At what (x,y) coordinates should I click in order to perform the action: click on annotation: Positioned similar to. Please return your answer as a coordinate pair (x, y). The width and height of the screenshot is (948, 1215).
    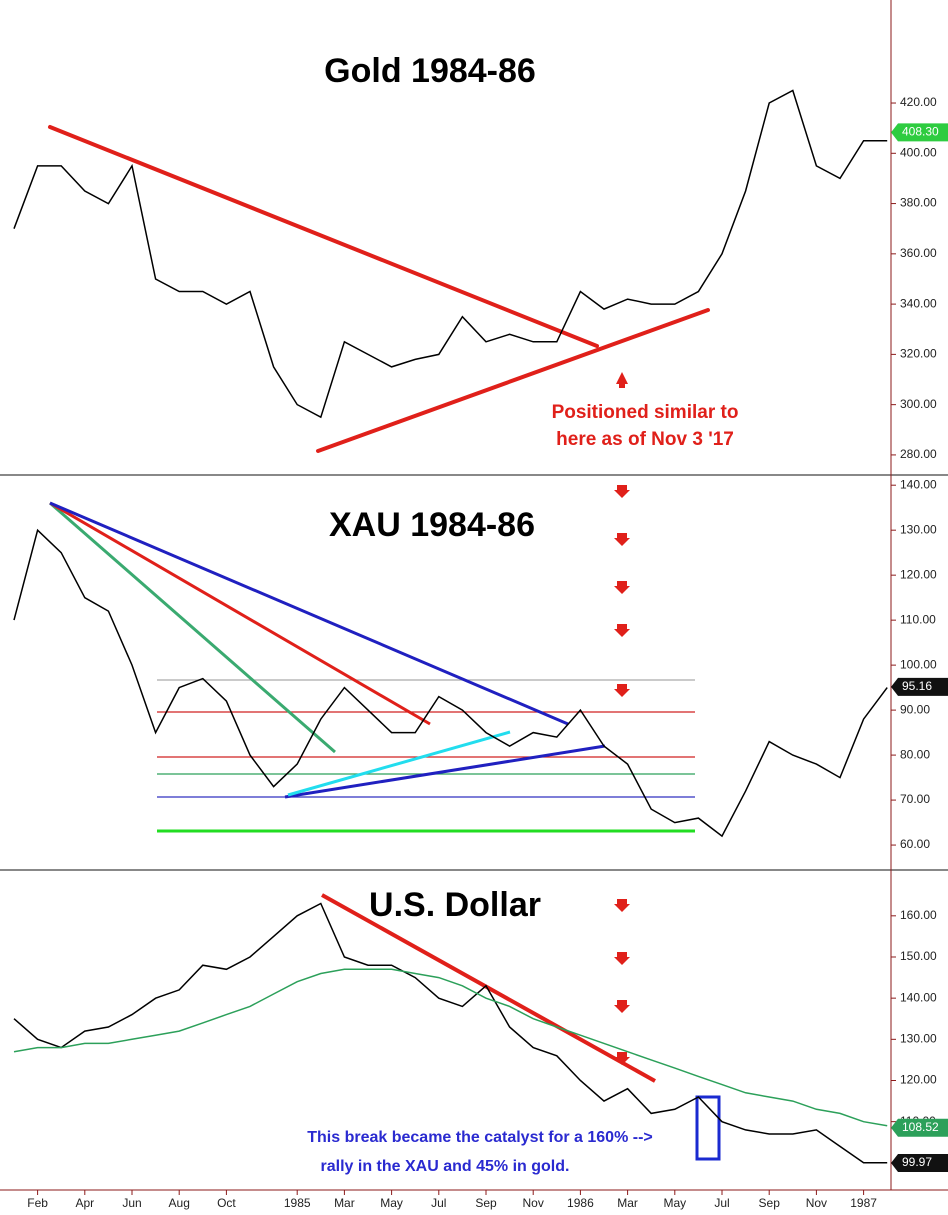
    Looking at the image, I should click on (645, 412).